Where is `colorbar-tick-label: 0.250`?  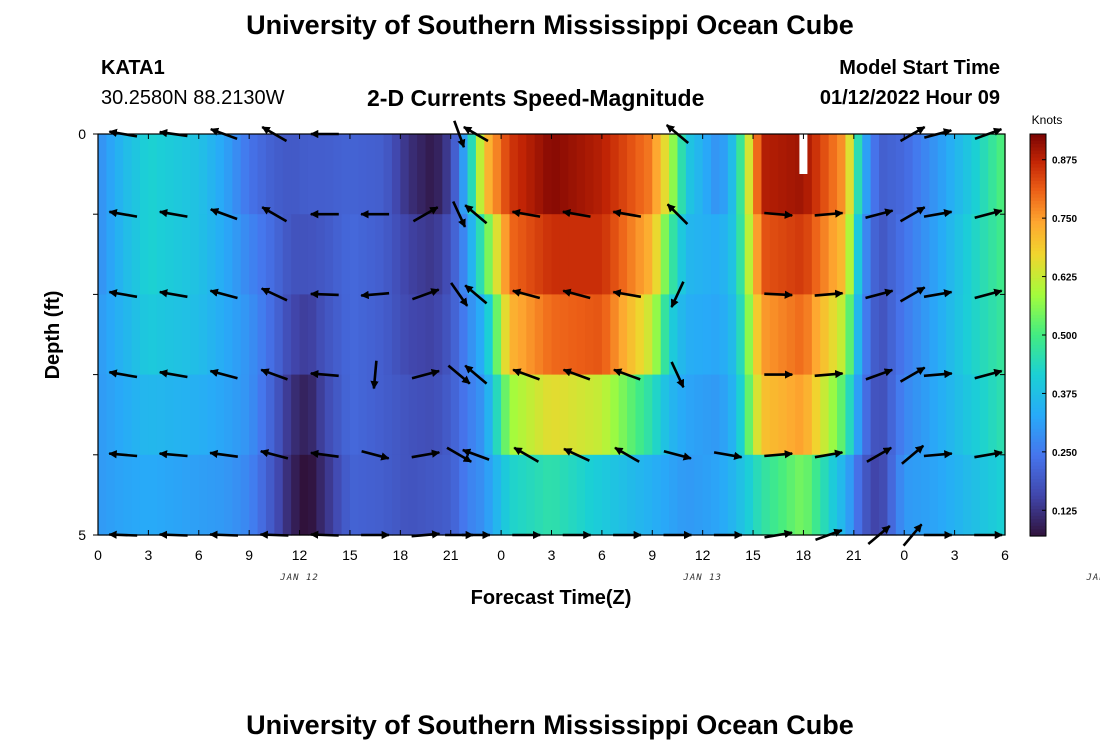 colorbar-tick-label: 0.250 is located at coordinates (1064, 453).